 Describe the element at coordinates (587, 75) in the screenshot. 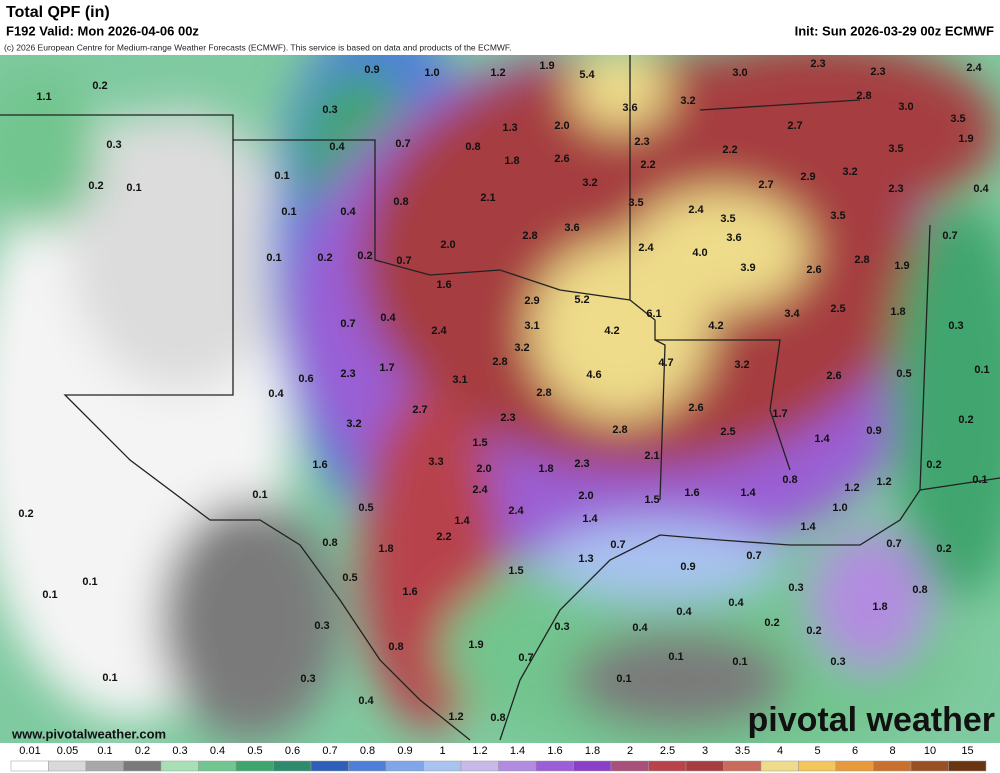

I see `precip-label: 5.4` at that location.